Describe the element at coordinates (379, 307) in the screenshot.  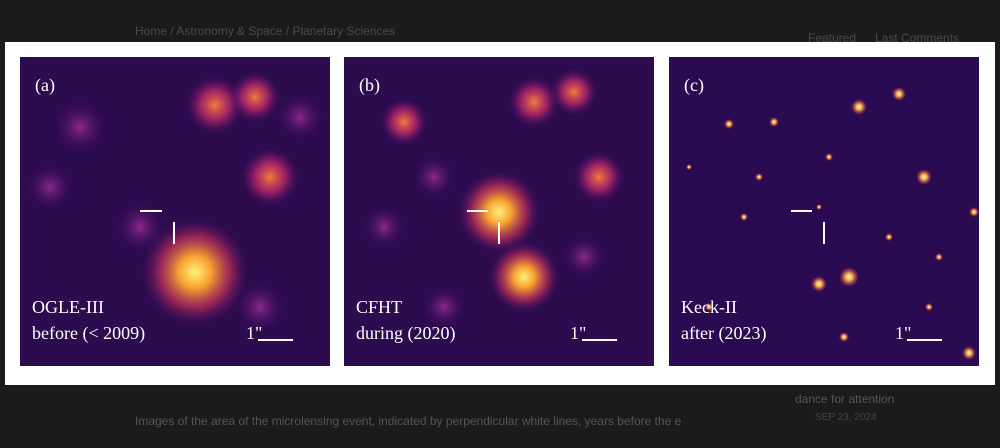
I see `instrument-label: CFHT` at that location.